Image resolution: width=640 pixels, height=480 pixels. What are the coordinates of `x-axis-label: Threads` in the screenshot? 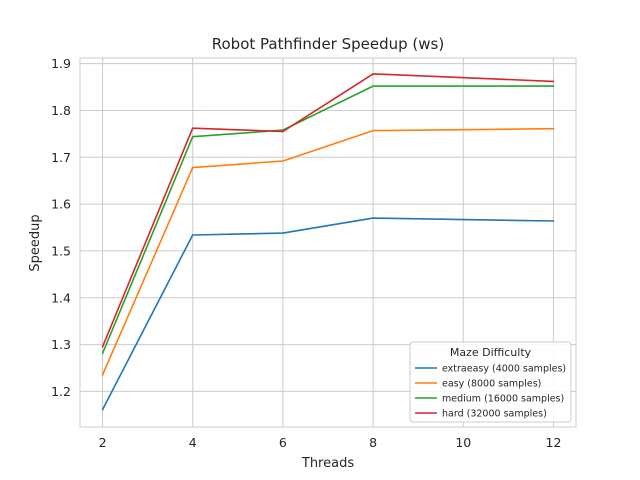 It's located at (327, 463).